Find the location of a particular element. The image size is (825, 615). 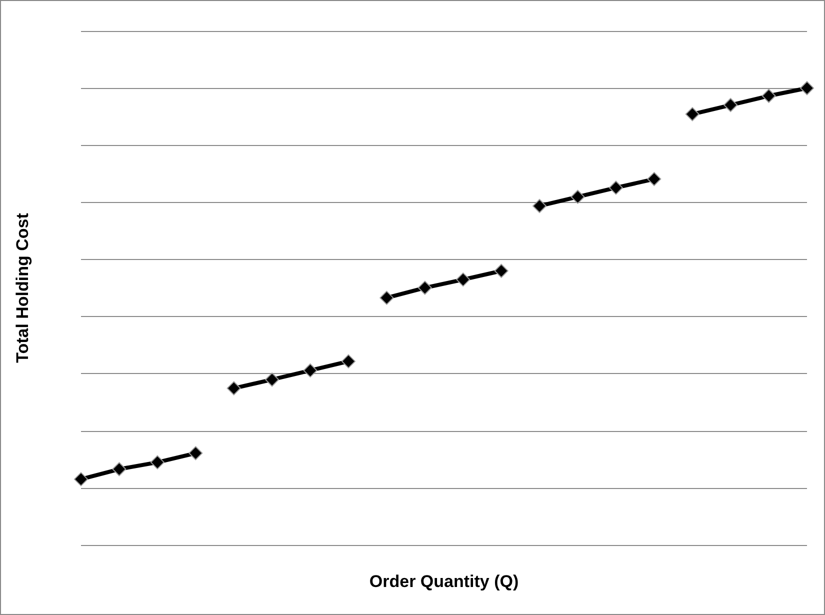

y-axis-title: Total Holding Cost is located at coordinates (22, 287).